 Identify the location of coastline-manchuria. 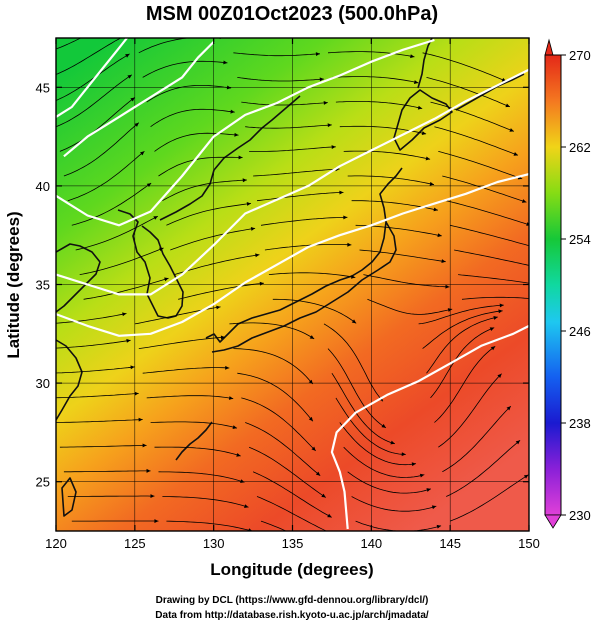
(230, 158).